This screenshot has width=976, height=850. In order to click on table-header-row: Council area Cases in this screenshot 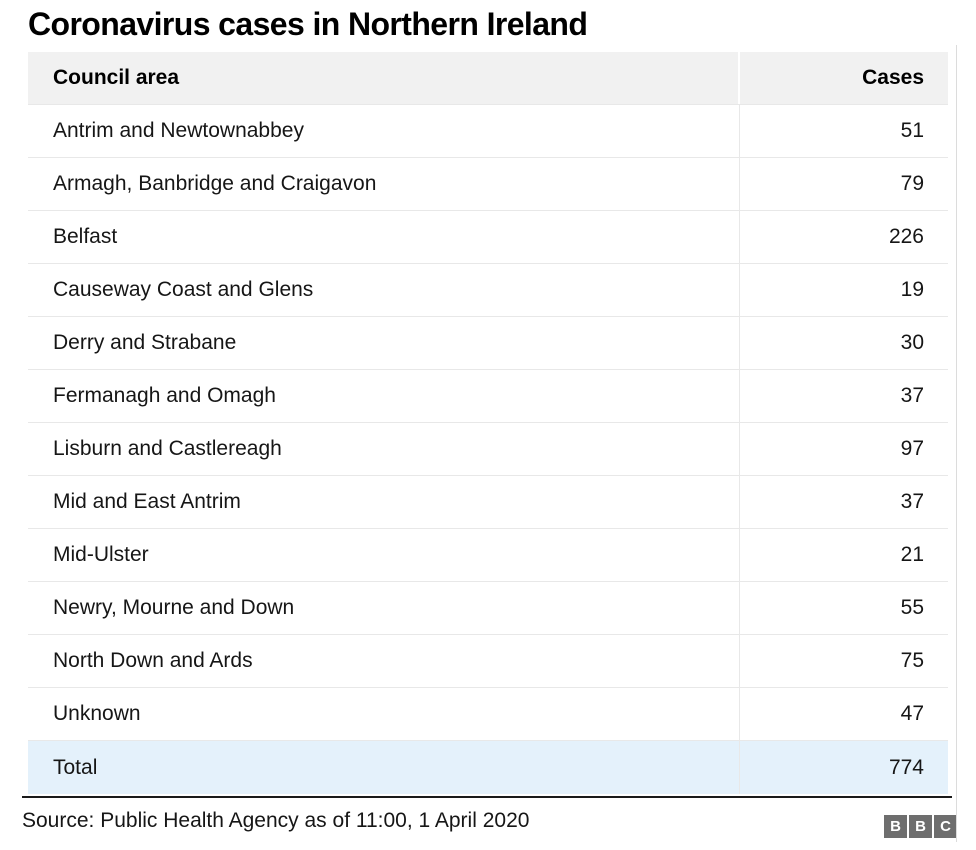, I will do `click(488, 78)`.